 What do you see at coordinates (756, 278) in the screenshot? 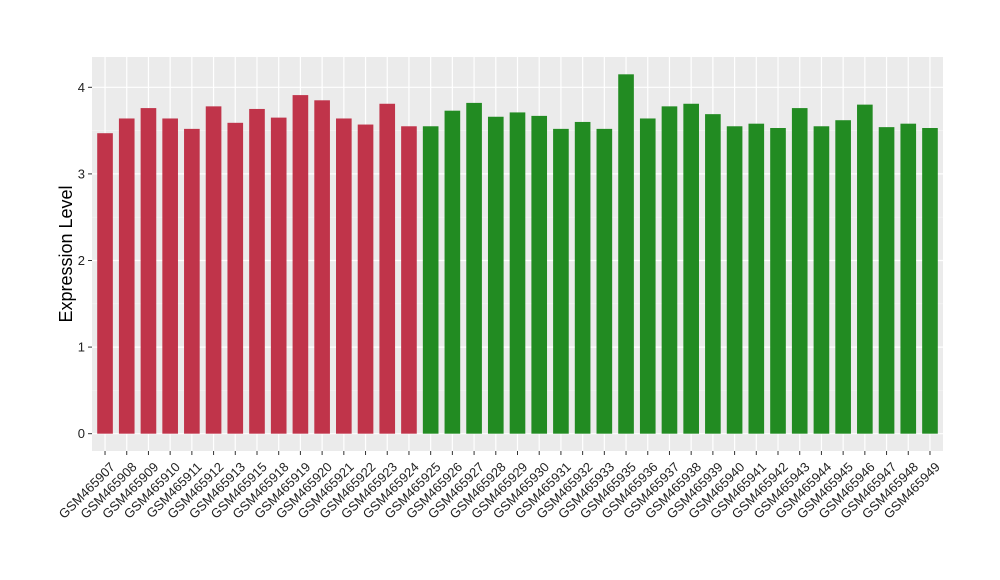
I see `bar-GSM465941` at bounding box center [756, 278].